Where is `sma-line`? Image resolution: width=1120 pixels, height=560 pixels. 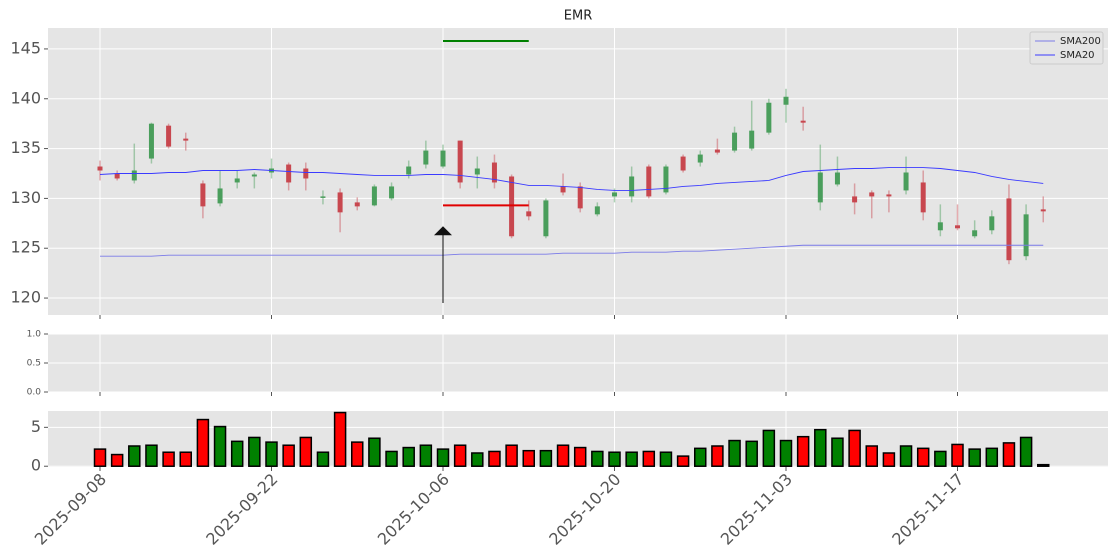 sma-line is located at coordinates (571, 179).